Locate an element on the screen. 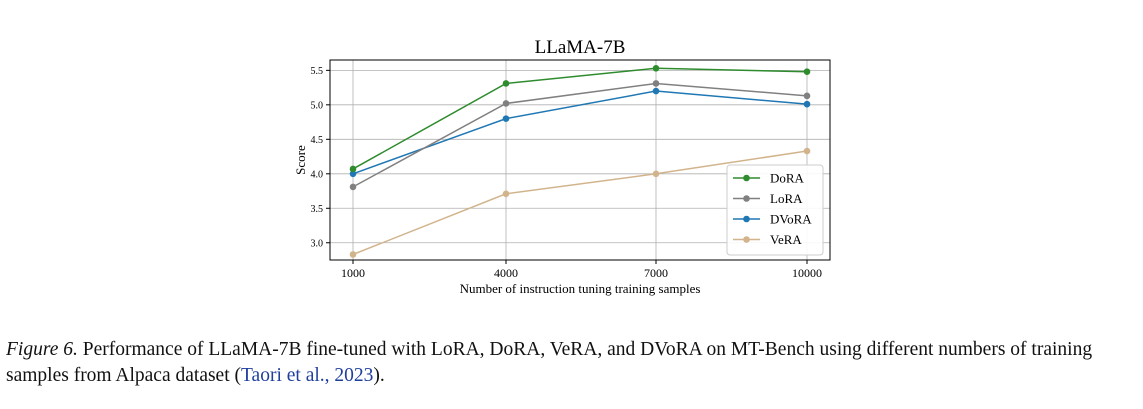 The image size is (1143, 409). series-line-lora is located at coordinates (580, 135).